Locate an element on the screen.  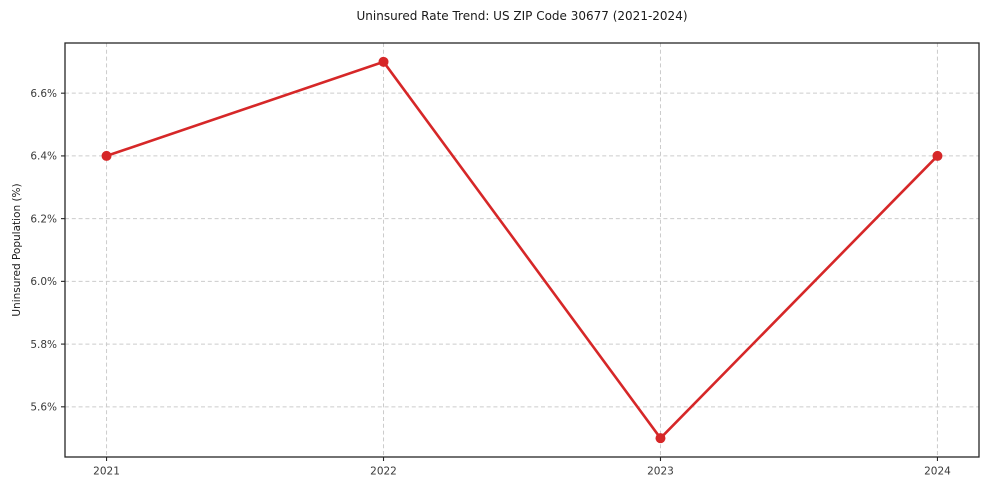
y-tick-label: 5.8% is located at coordinates (43, 345).